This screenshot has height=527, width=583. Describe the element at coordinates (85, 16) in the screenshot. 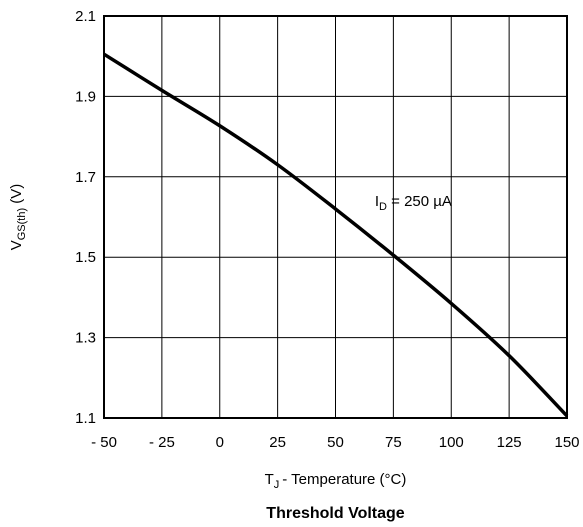

I see `y-tick-label: 2.1` at that location.